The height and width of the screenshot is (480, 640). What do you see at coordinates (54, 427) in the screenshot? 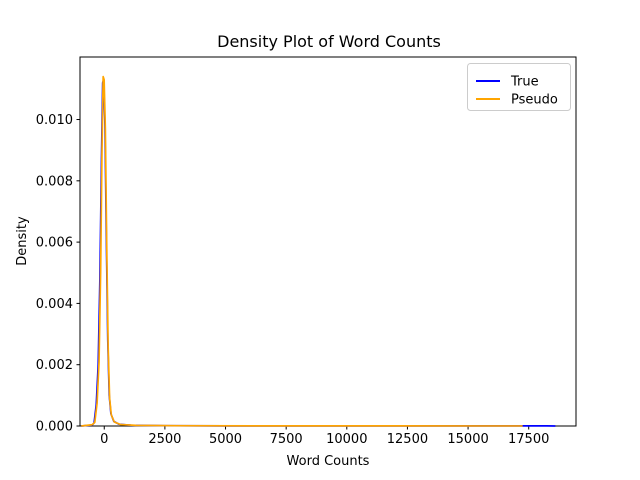
I see `y-tick-label: 0.000` at bounding box center [54, 427].